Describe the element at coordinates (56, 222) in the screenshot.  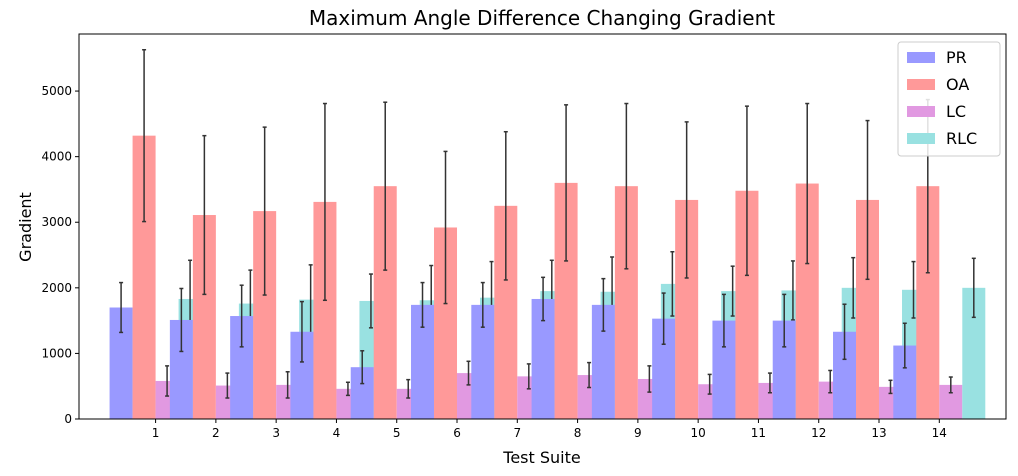
I see `y-tick-label: 3000` at that location.